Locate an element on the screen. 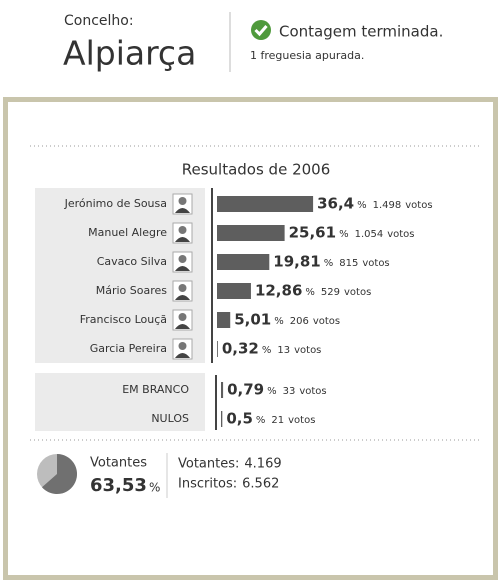  pct-value: 0,5 is located at coordinates (239, 419).